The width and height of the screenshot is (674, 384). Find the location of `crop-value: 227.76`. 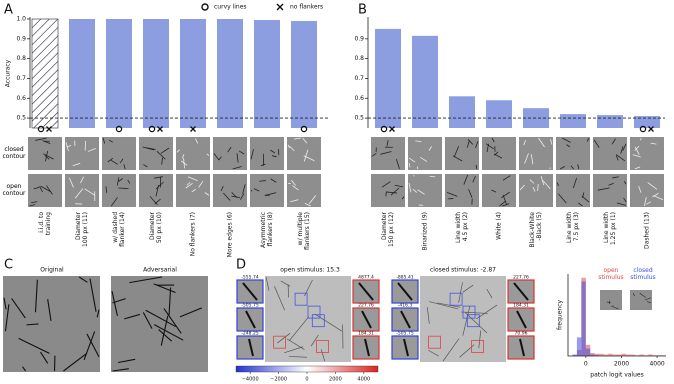

crop-value: 227.76 is located at coordinates (521, 278).